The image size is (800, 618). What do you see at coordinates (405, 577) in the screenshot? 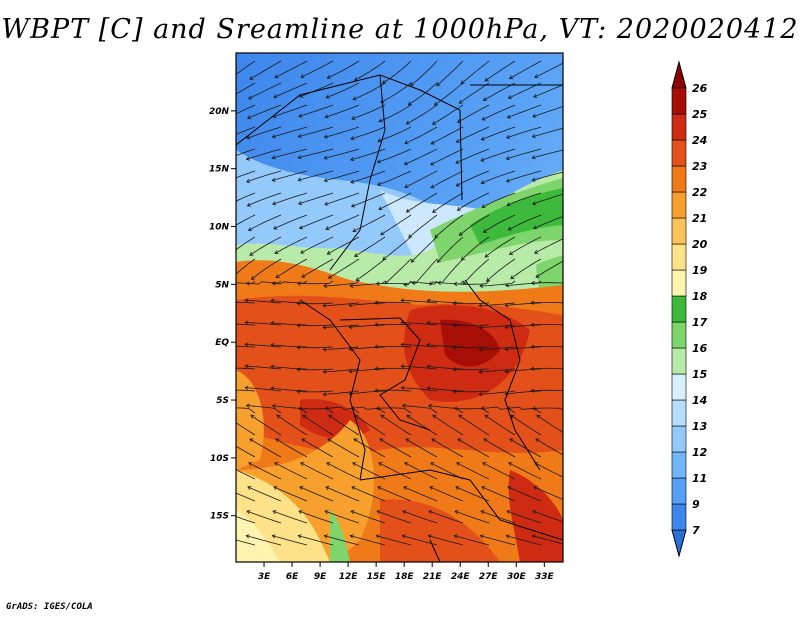
I see `lon-tick-label: 18E` at bounding box center [405, 577].